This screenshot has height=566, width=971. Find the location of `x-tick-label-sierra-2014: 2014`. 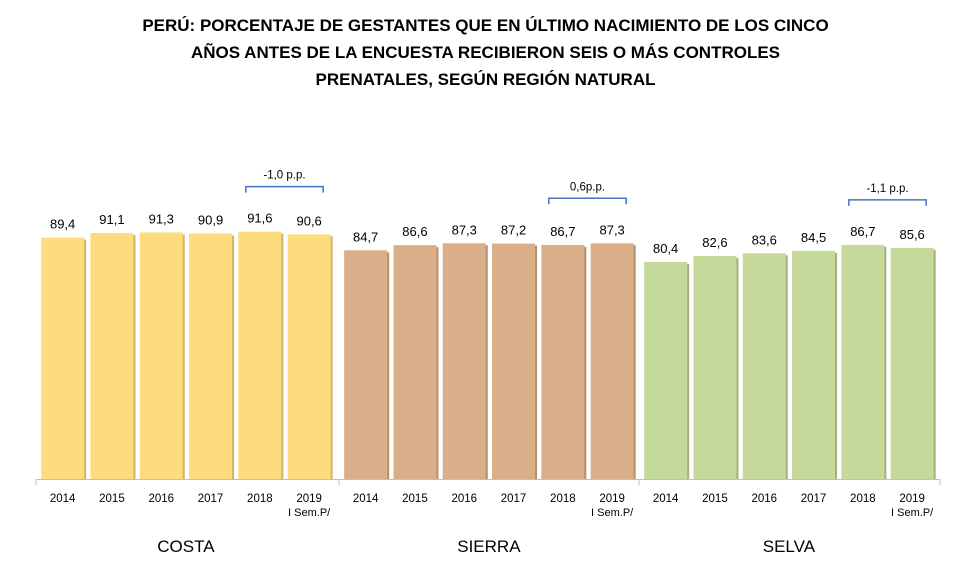

x-tick-label-sierra-2014: 2014 is located at coordinates (366, 499).